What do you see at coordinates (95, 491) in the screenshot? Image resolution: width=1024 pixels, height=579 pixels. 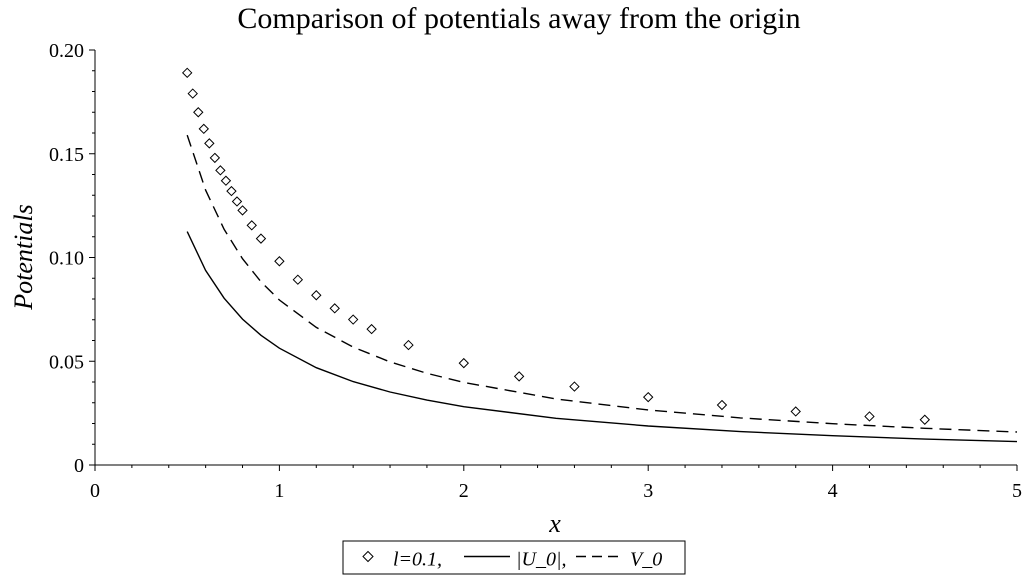 I see `x-tick-label: 0` at bounding box center [95, 491].